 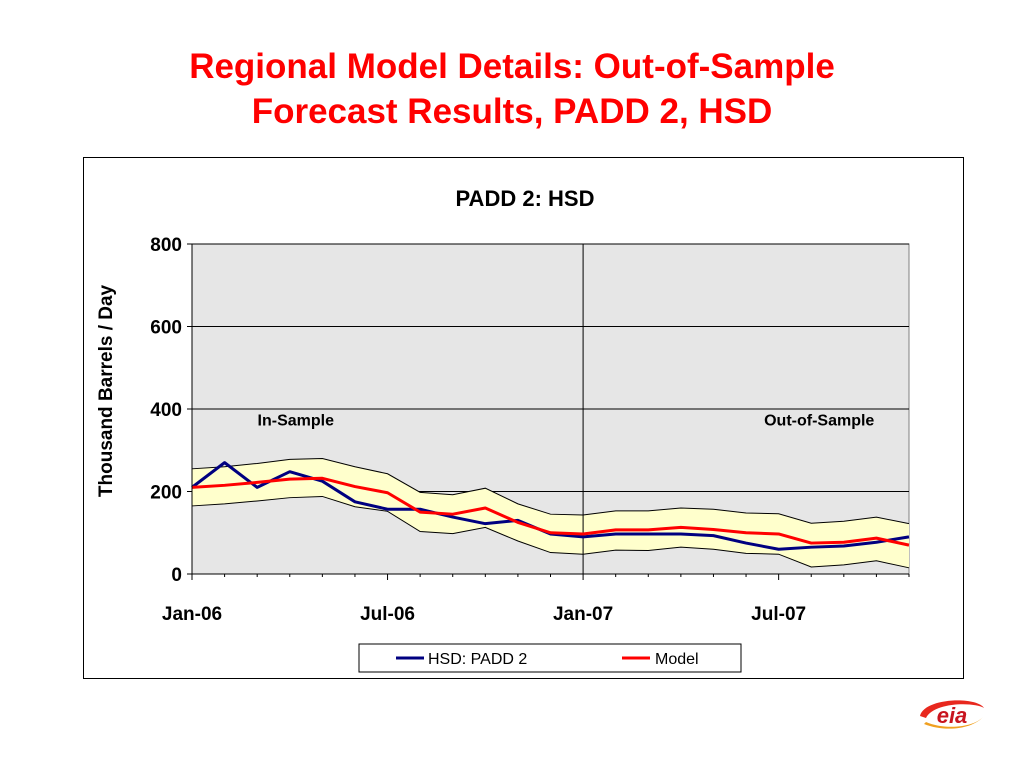 I want to click on band-lower-line, so click(x=550, y=532).